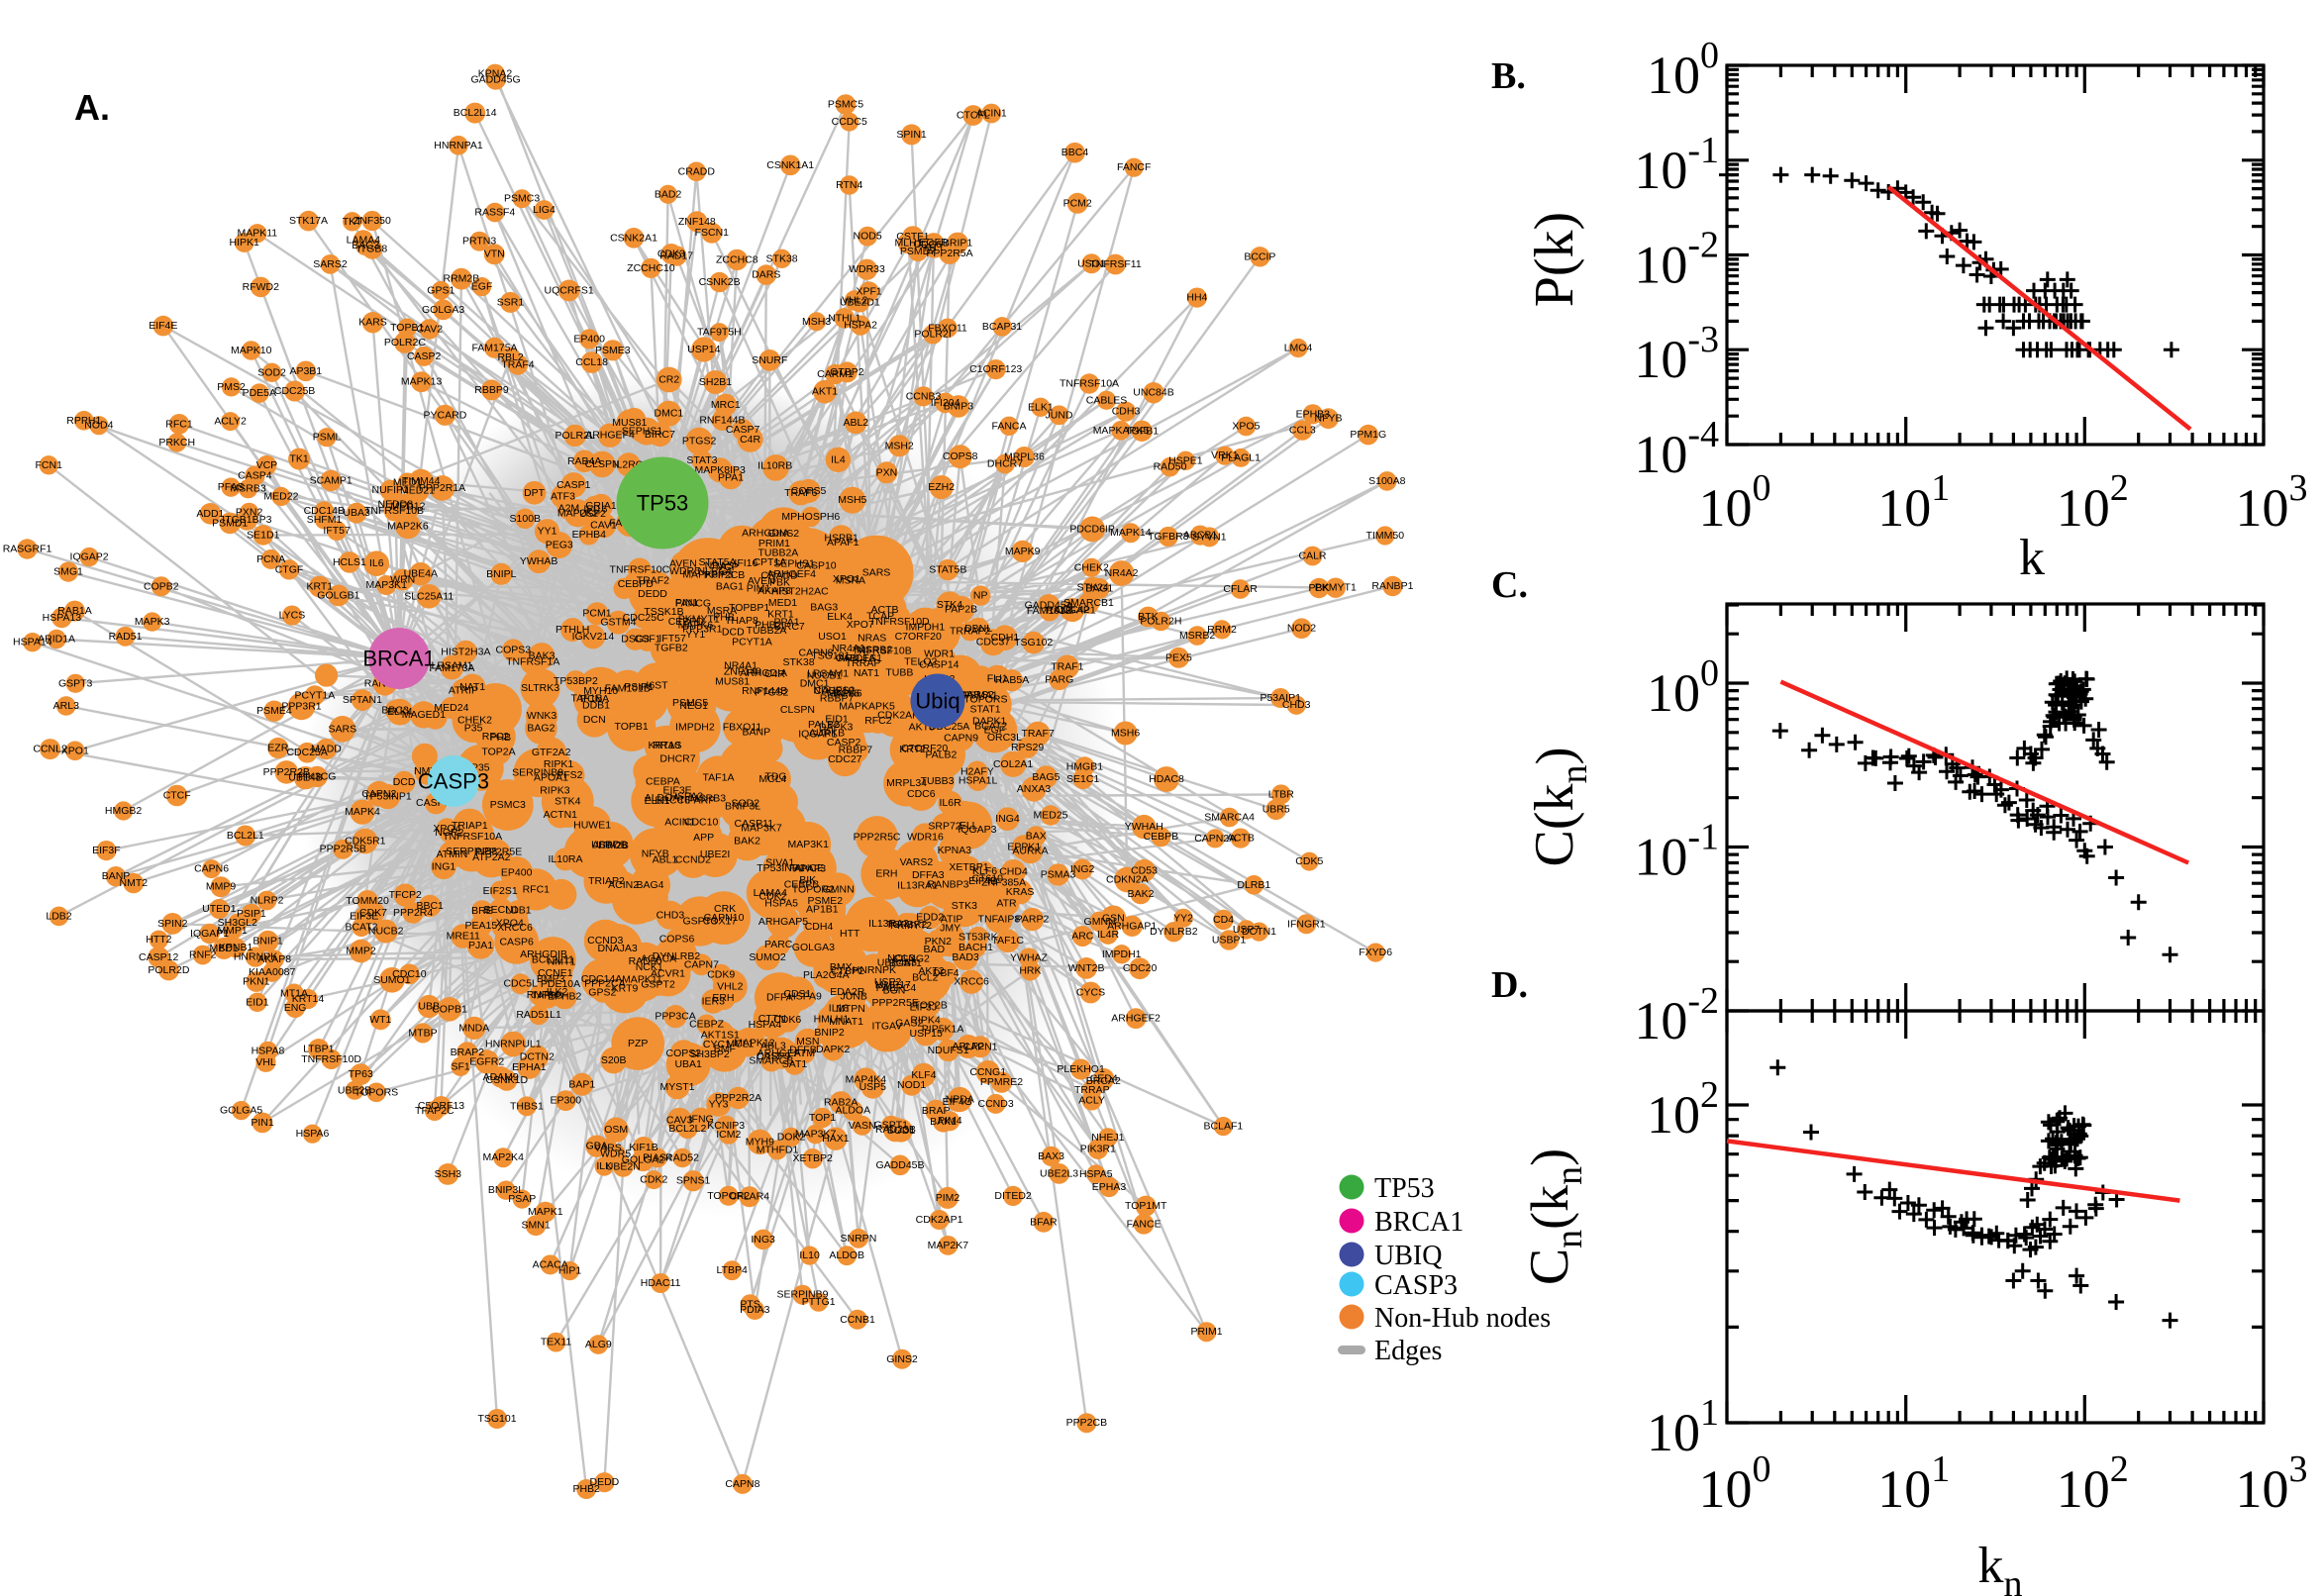 The height and width of the screenshot is (1596, 2323). I want to click on svg-text: EIF4B, so click(983, 881).